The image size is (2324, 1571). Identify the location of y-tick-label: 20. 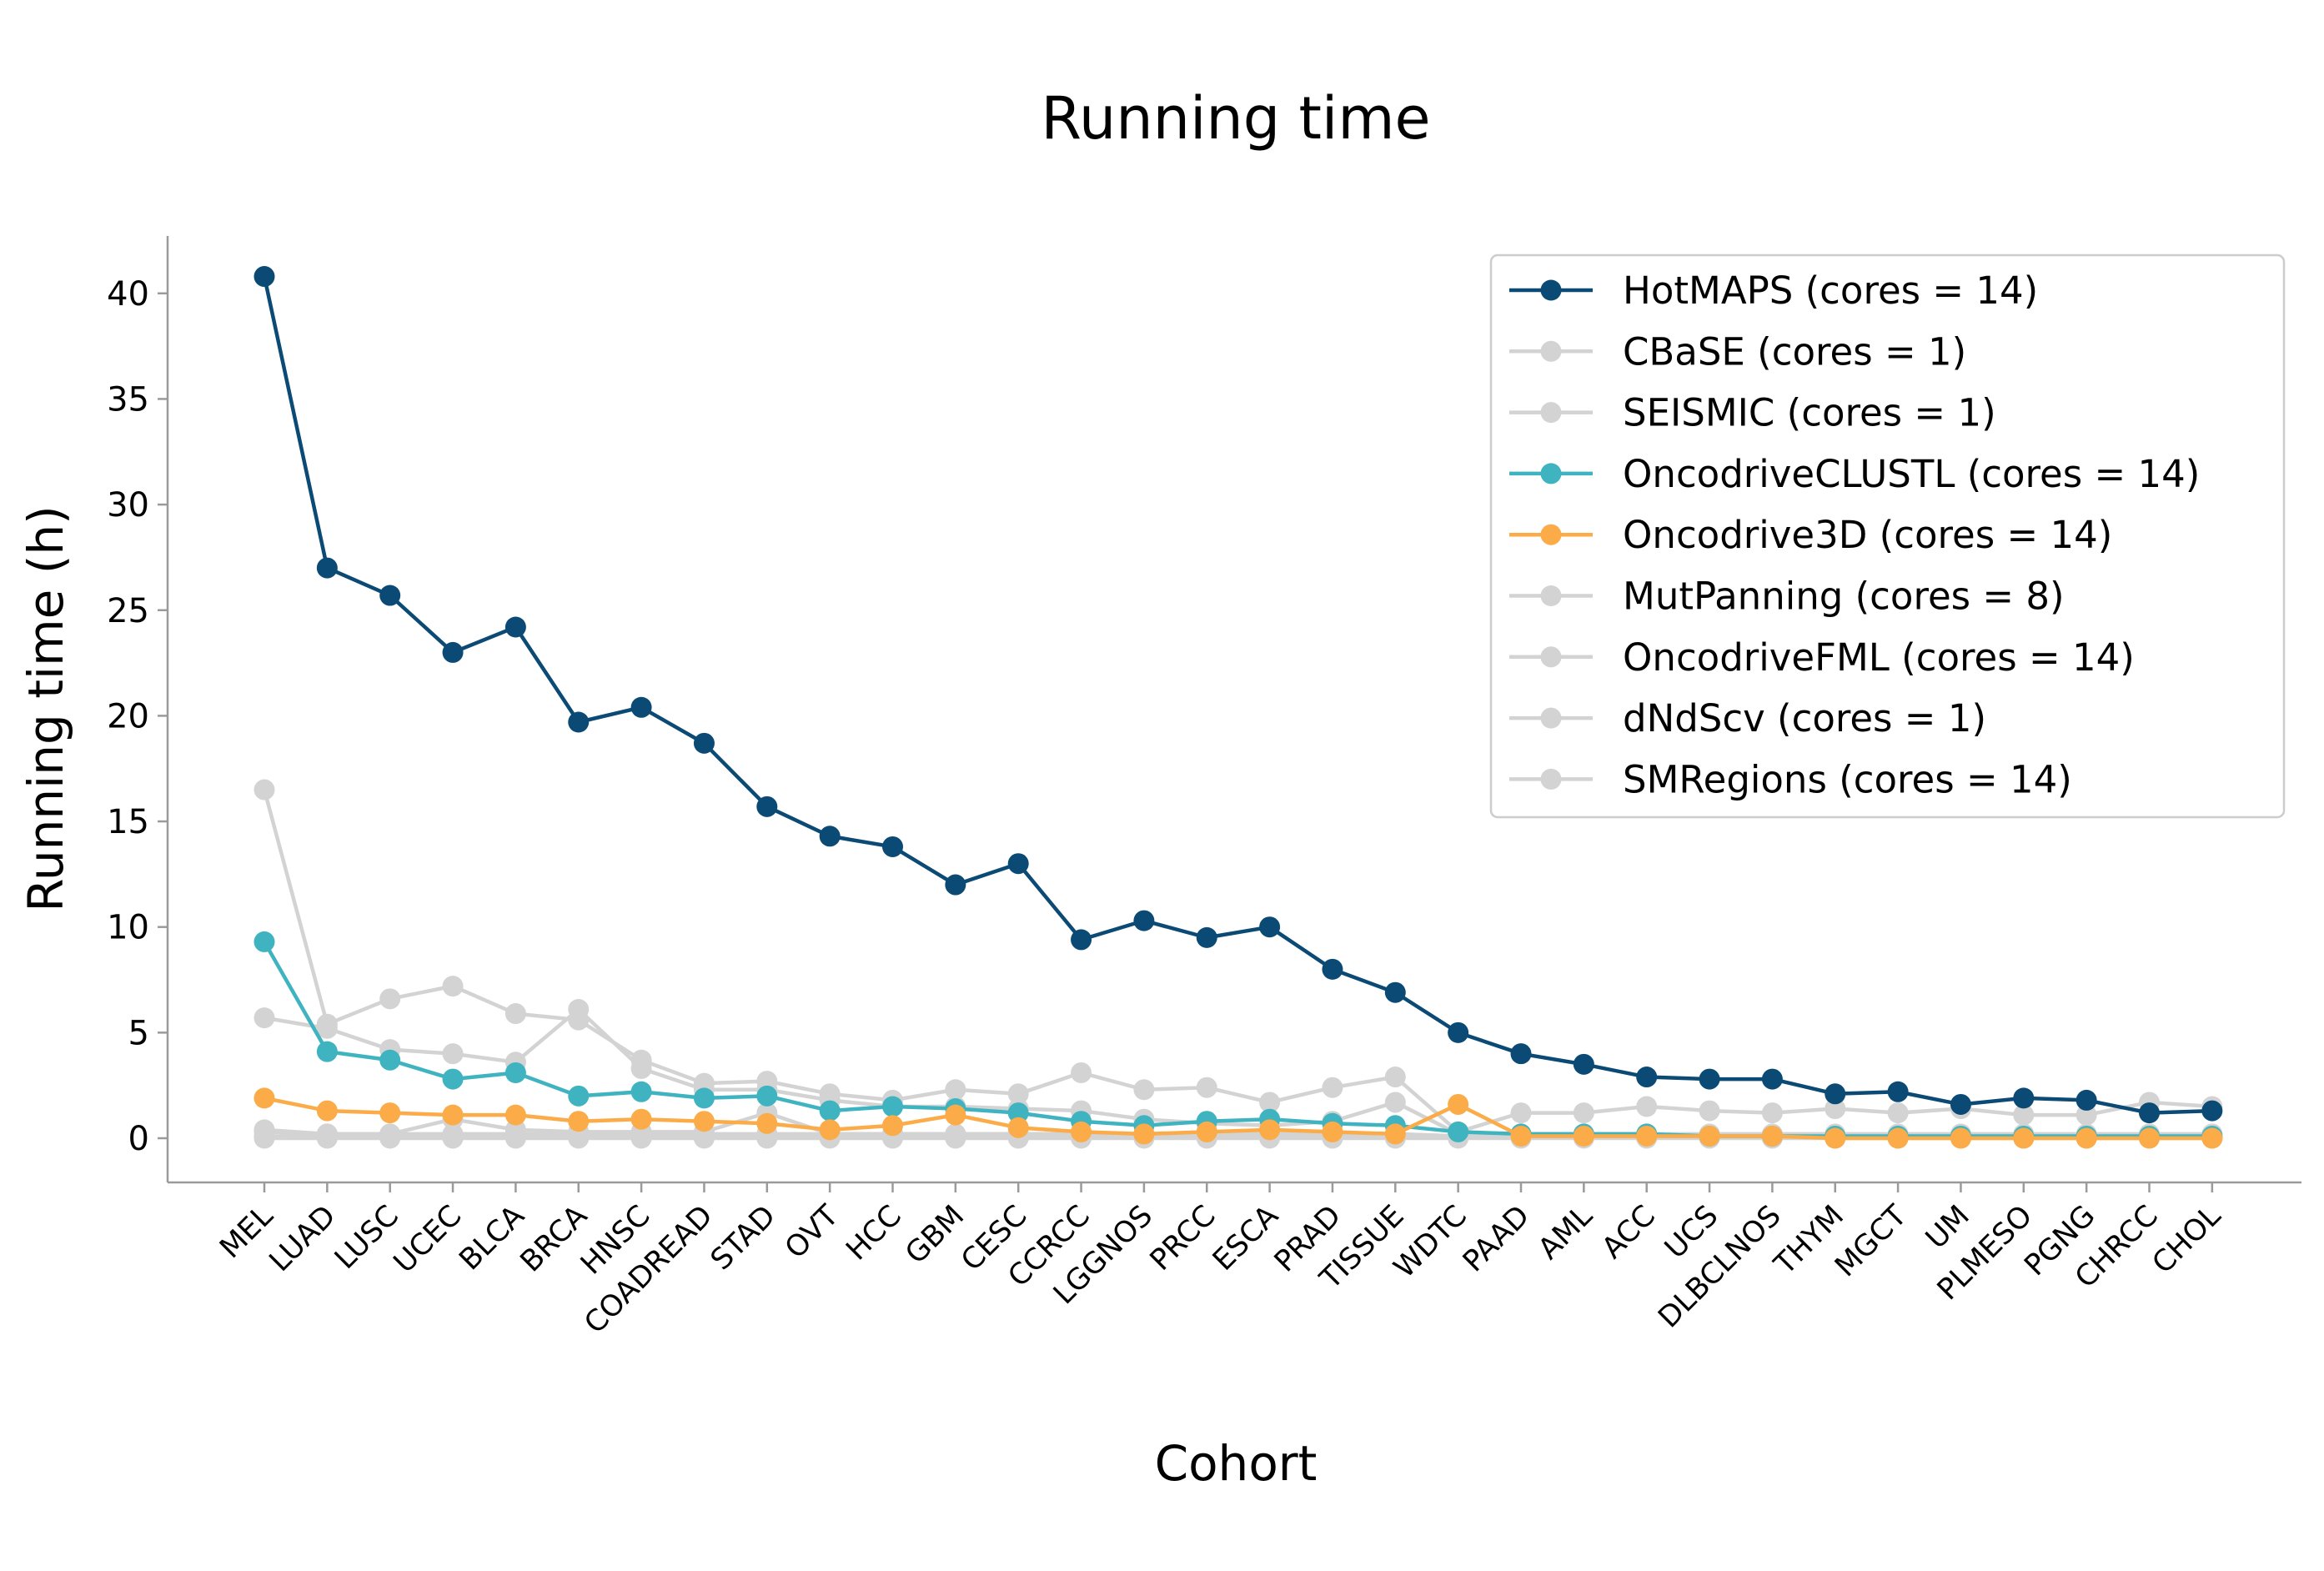
(128, 716).